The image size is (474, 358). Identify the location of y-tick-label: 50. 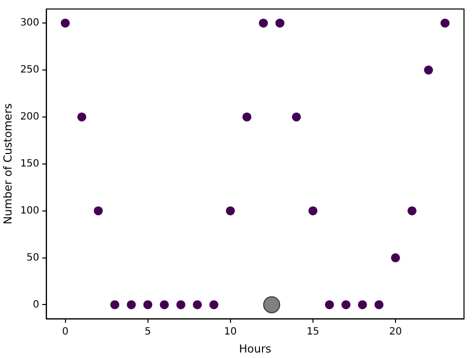
(33, 258).